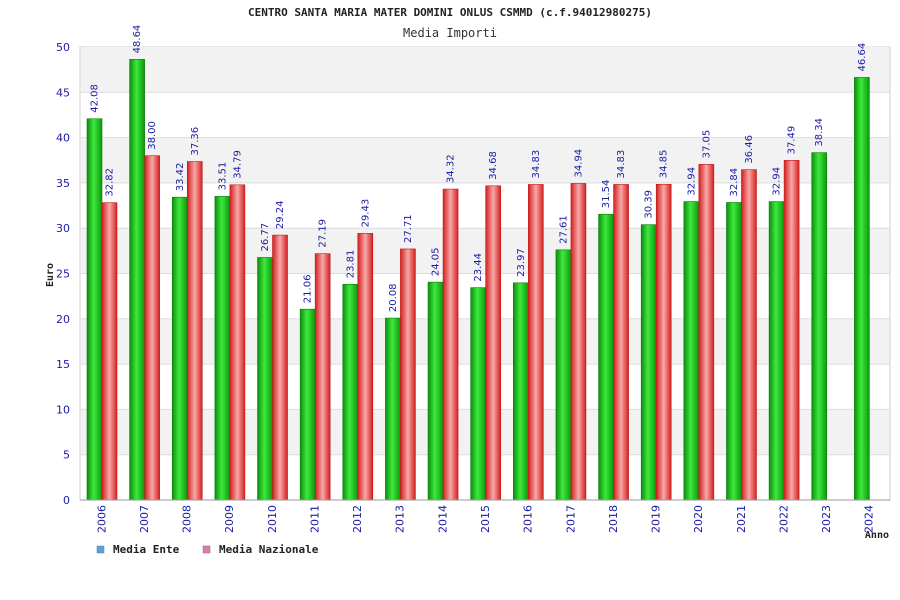 The image size is (900, 600). What do you see at coordinates (485, 70) in the screenshot?
I see `grid-band` at bounding box center [485, 70].